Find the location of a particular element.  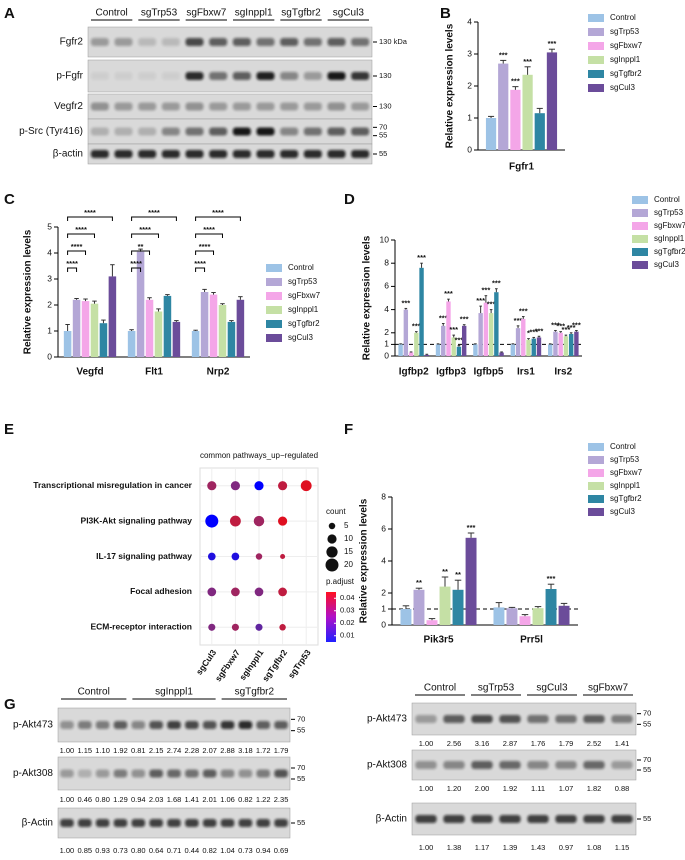

panel-label: A is located at coordinates (9, 13).